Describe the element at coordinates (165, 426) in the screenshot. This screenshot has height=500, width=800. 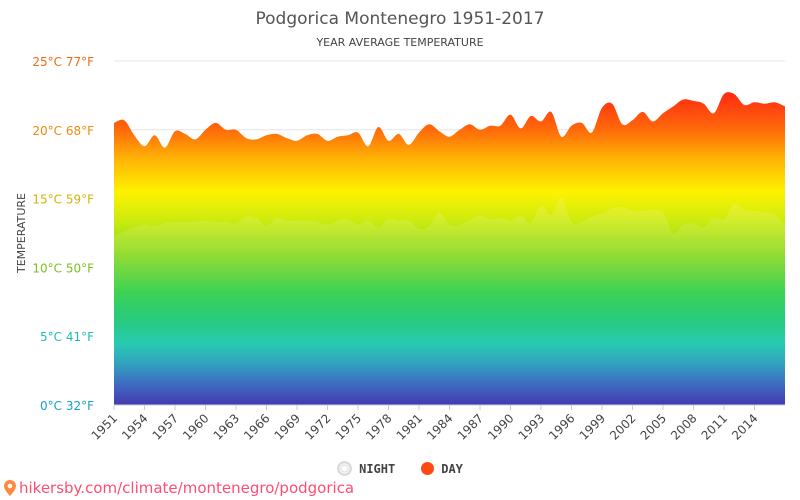
I see `x-tick-label: 1957` at that location.